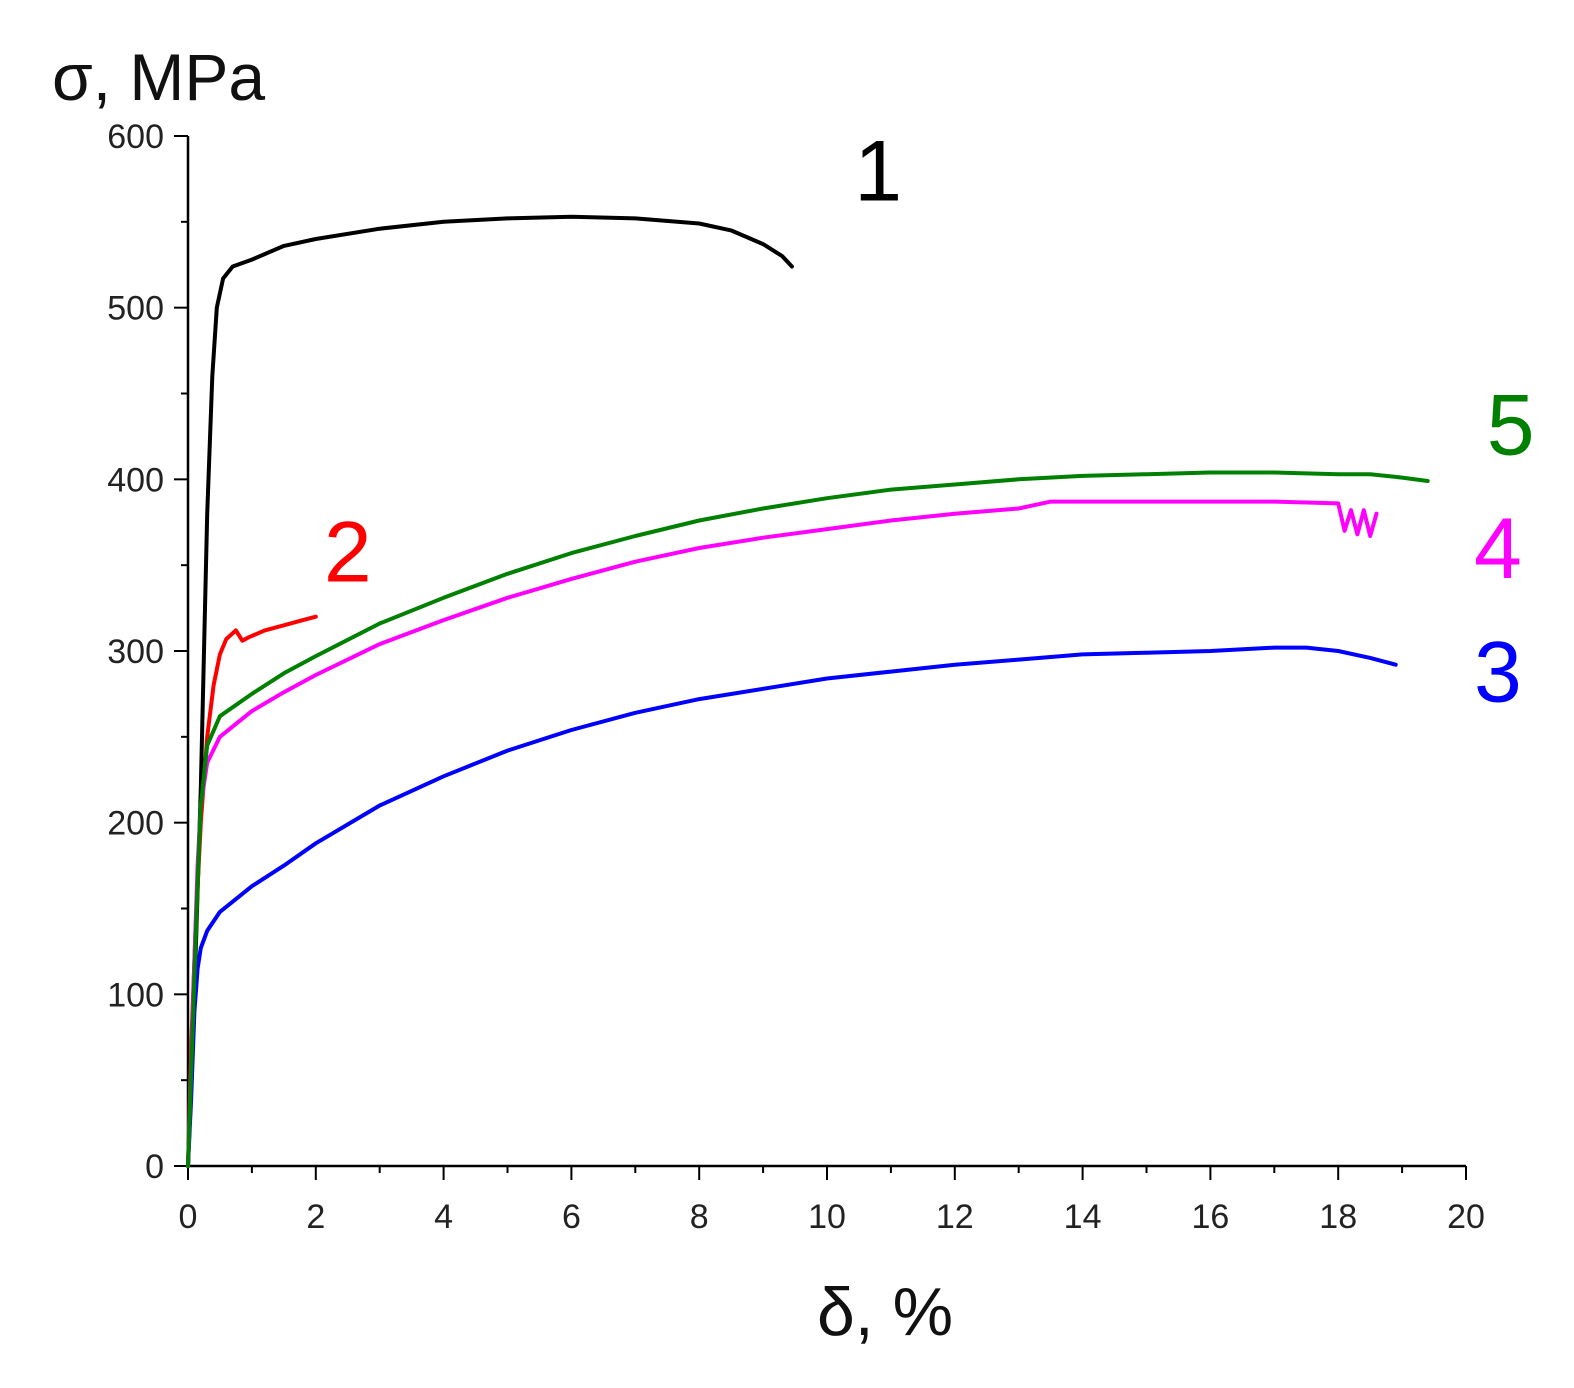 This screenshot has width=1574, height=1388. I want to click on y-tick-label: 500, so click(135, 309).